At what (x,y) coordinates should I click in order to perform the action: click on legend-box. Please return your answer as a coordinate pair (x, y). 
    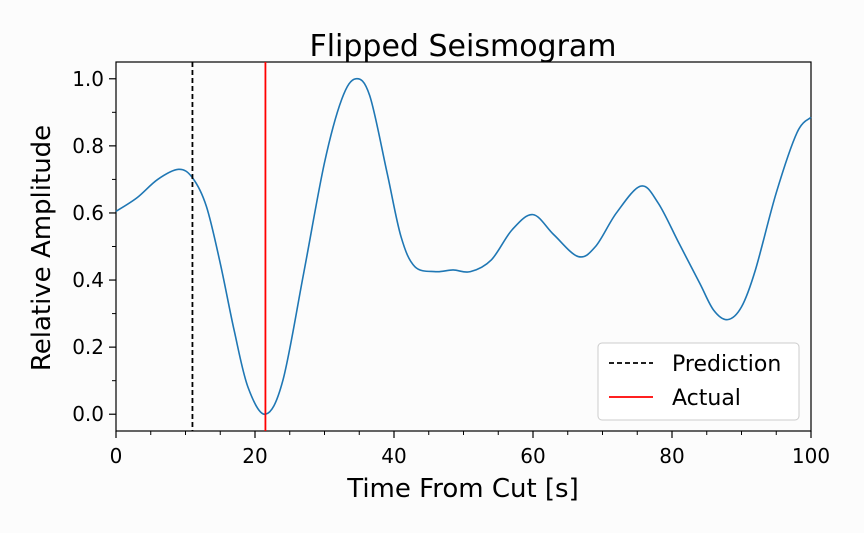
    Looking at the image, I should click on (698, 381).